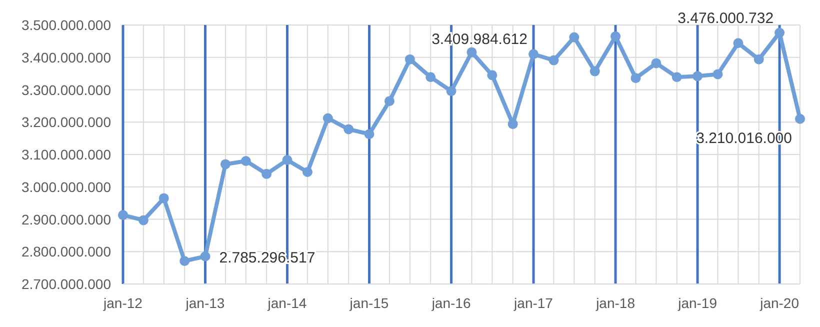 This screenshot has width=820, height=327. What do you see at coordinates (450, 303) in the screenshot?
I see `x-tick-label: jan-16` at bounding box center [450, 303].